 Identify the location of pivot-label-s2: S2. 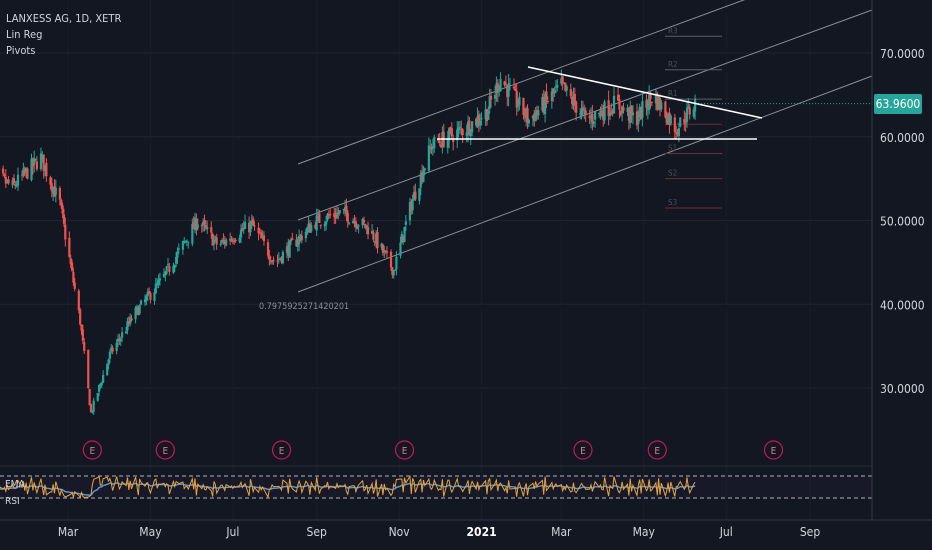
(672, 173).